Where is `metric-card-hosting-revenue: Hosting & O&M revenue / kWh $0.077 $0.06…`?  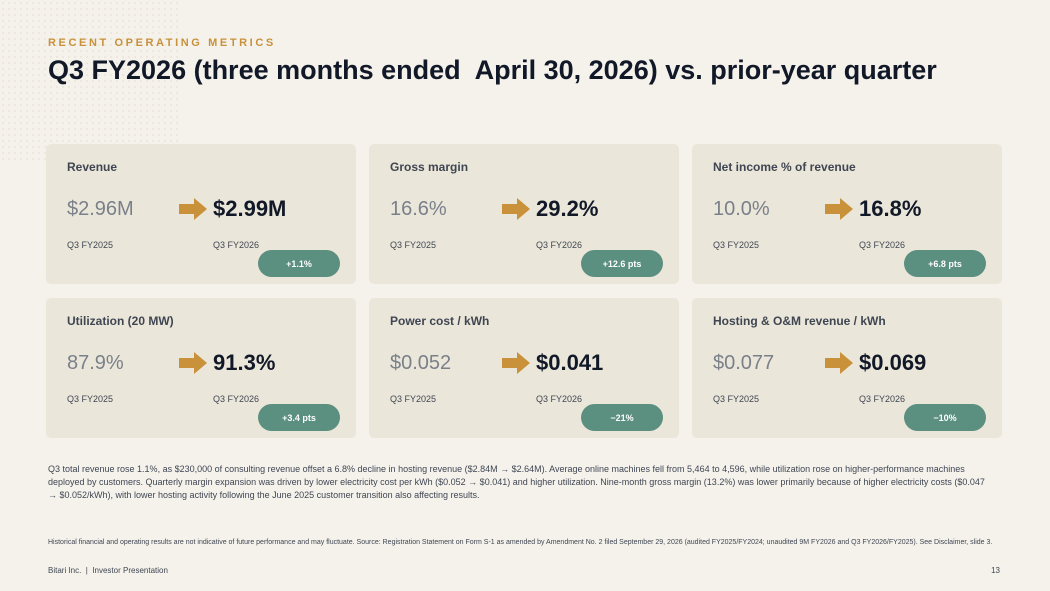 metric-card-hosting-revenue: Hosting & O&M revenue / kWh $0.077 $0.06… is located at coordinates (847, 368).